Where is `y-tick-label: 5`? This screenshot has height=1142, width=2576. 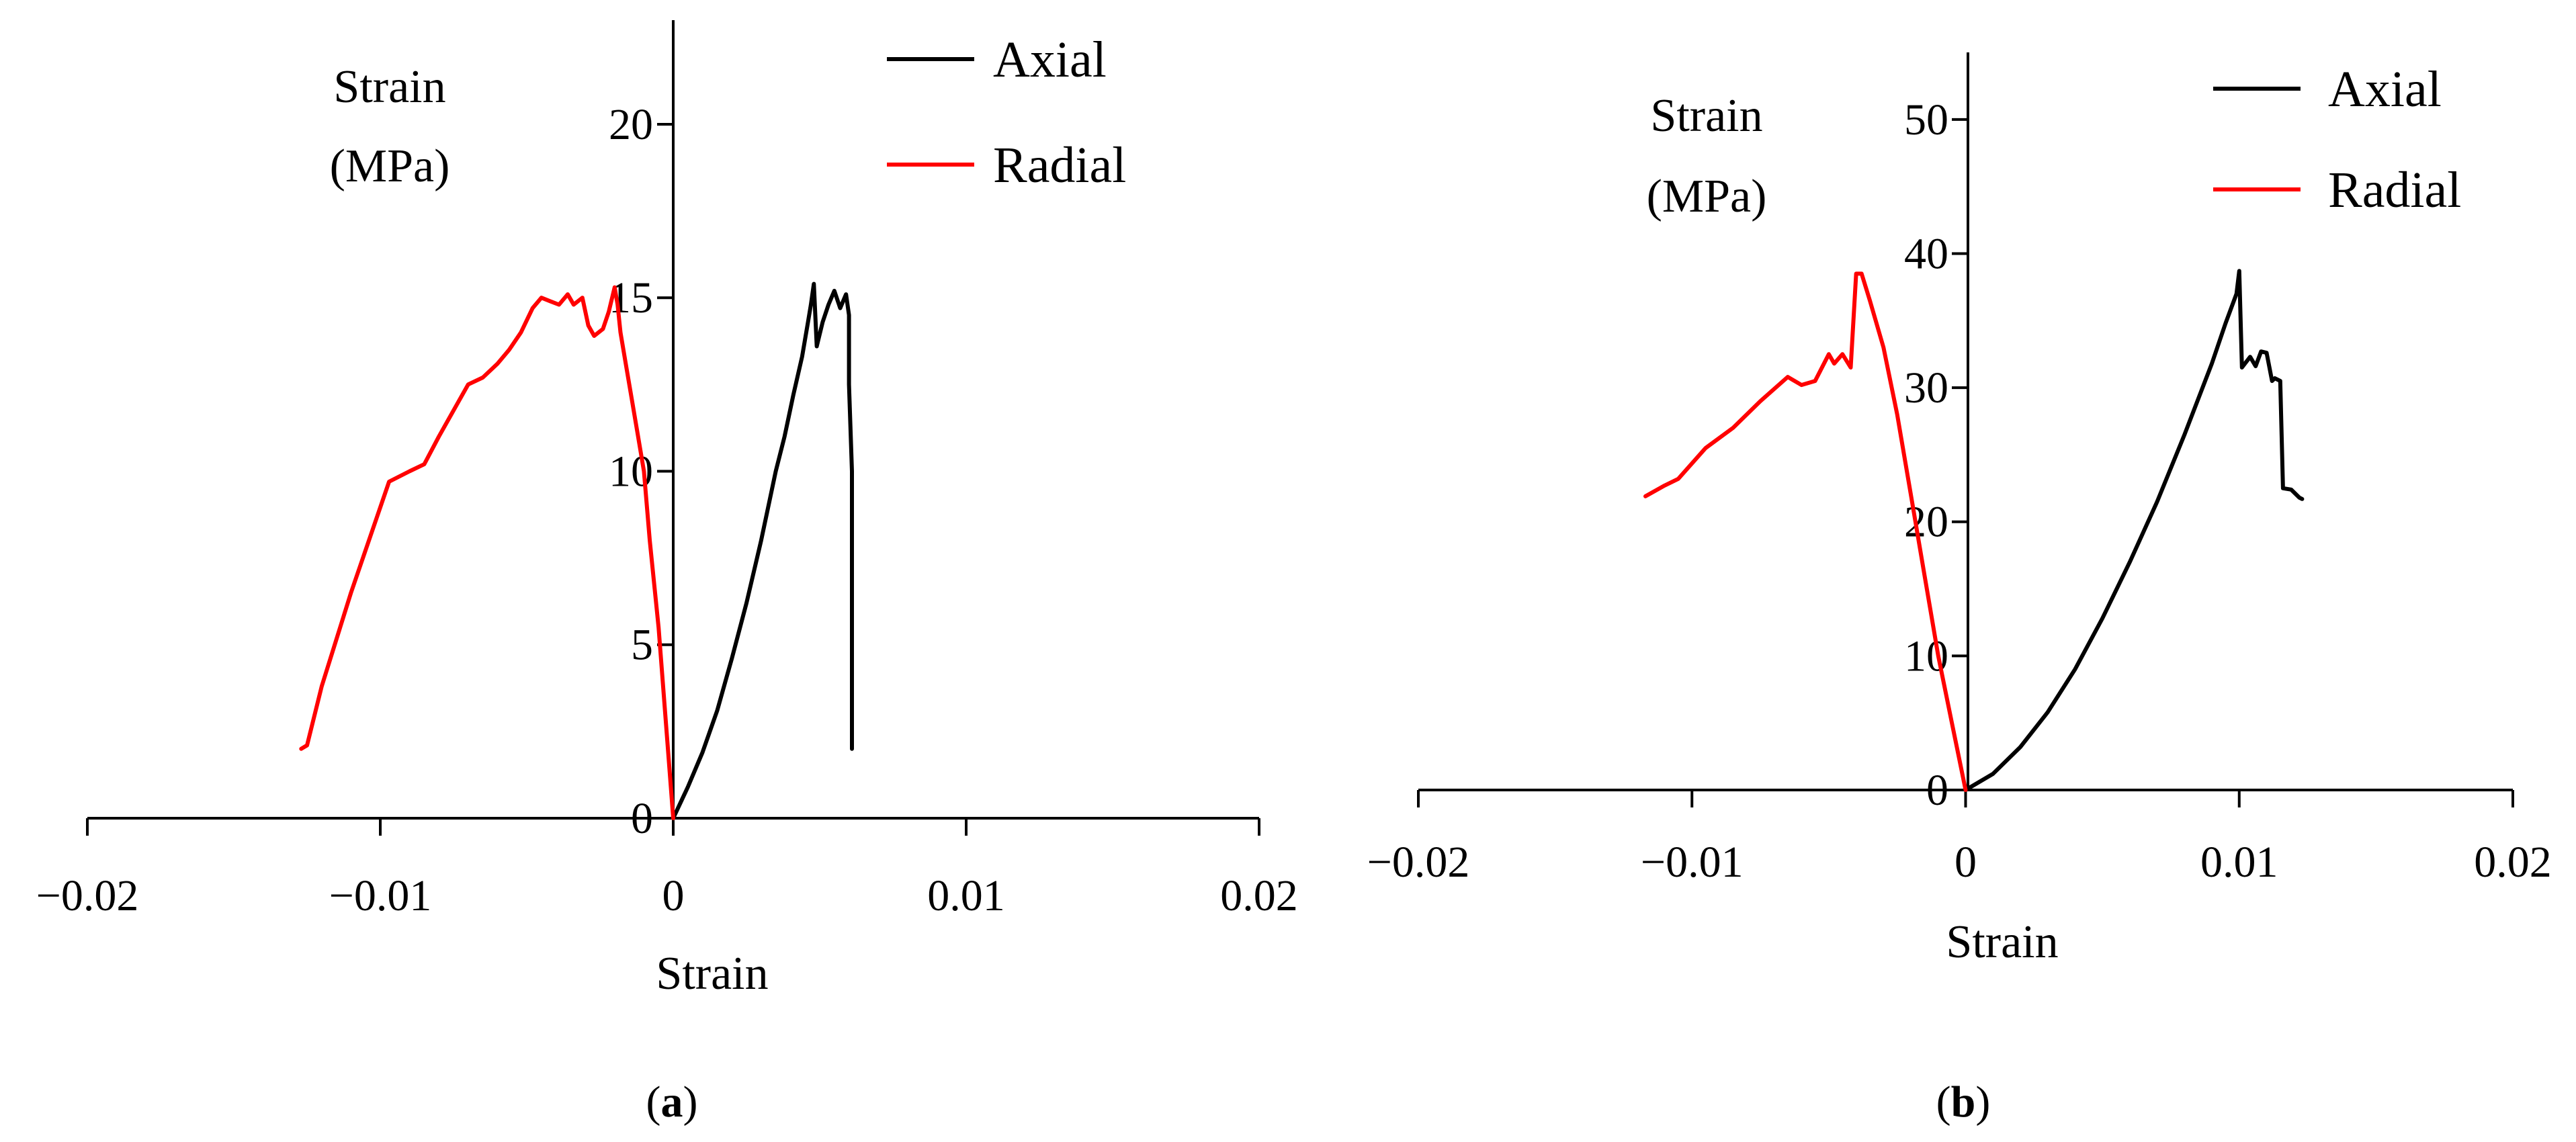 y-tick-label: 5 is located at coordinates (642, 645).